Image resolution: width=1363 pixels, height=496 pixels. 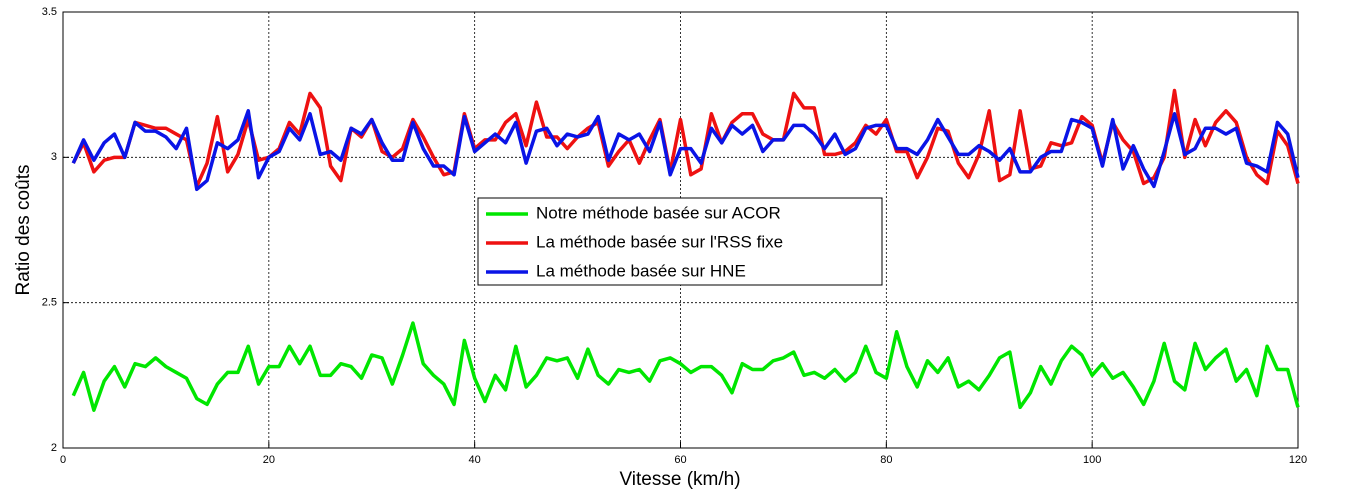 What do you see at coordinates (63, 460) in the screenshot?
I see `x-tick-label: 0` at bounding box center [63, 460].